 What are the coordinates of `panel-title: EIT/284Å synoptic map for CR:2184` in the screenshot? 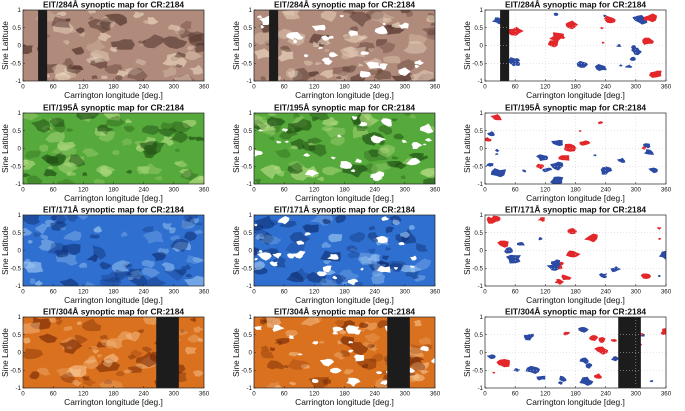 It's located at (344, 5).